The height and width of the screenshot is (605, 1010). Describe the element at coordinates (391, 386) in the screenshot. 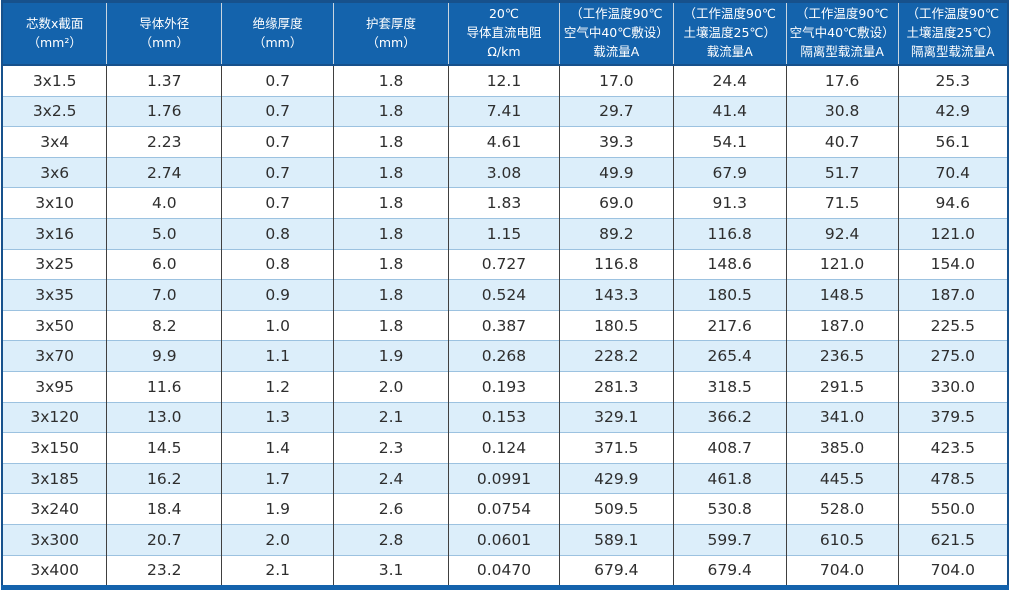

I see `cell-sheath-thickness: 2.0` at that location.